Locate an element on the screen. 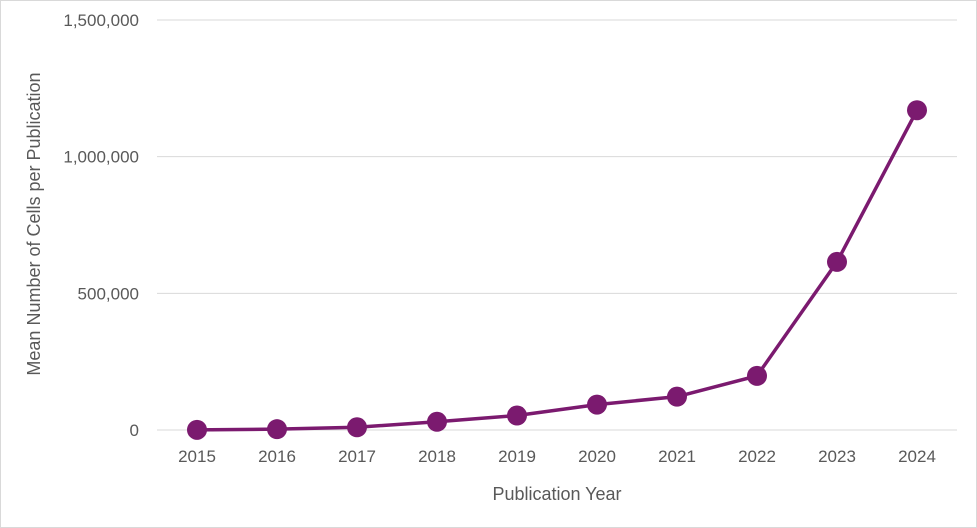 Image resolution: width=977 pixels, height=528 pixels. y-tick-label: 1,500,000 is located at coordinates (101, 20).